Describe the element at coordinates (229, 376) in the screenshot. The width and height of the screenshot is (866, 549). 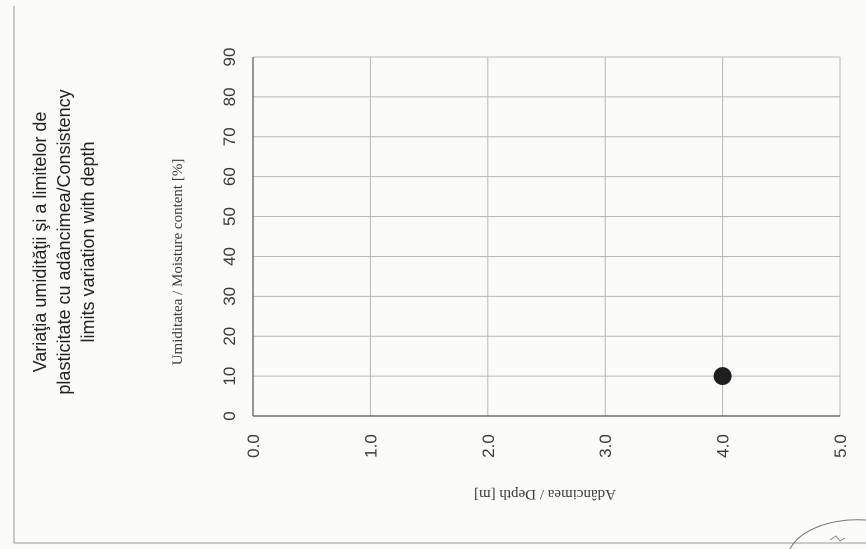
I see `y-tick-label: 10` at that location.